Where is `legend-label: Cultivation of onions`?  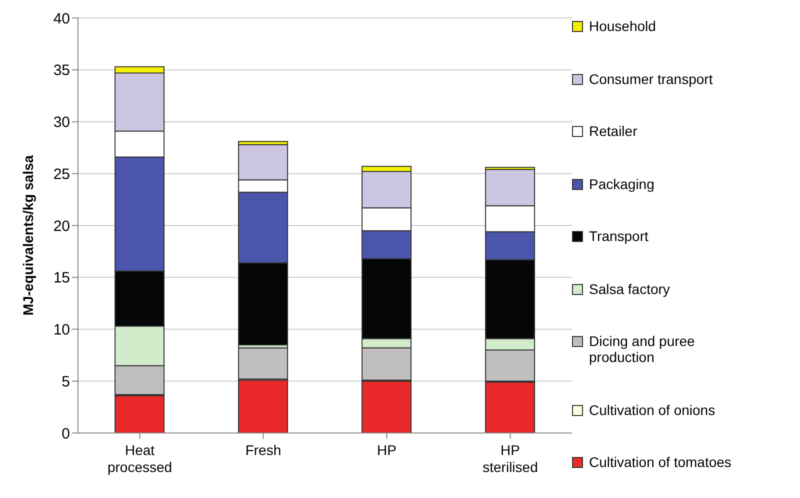
legend-label: Cultivation of onions is located at coordinates (652, 410).